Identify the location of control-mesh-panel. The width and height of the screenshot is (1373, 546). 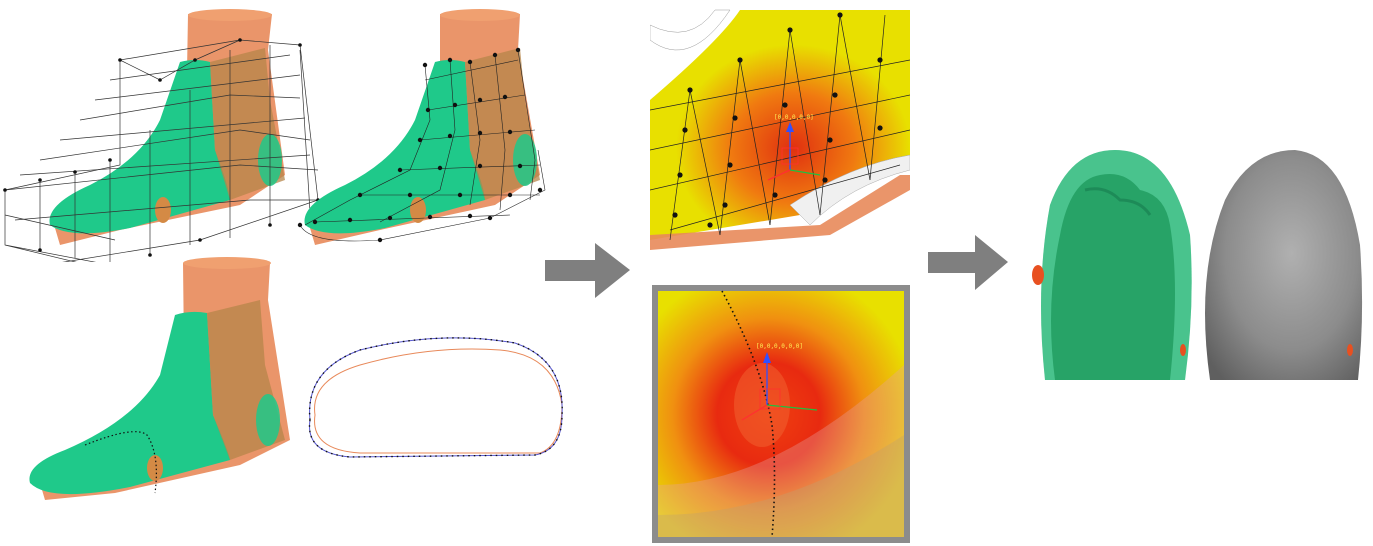
(425, 131).